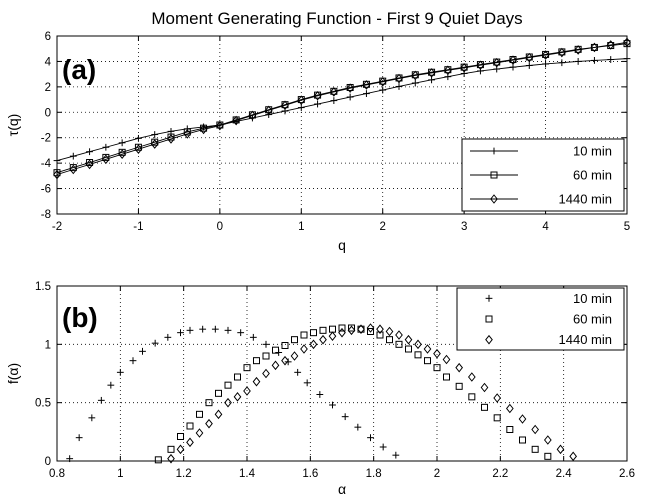 The height and width of the screenshot is (498, 646). What do you see at coordinates (120, 474) in the screenshot?
I see `x-tick-label: 1` at bounding box center [120, 474].